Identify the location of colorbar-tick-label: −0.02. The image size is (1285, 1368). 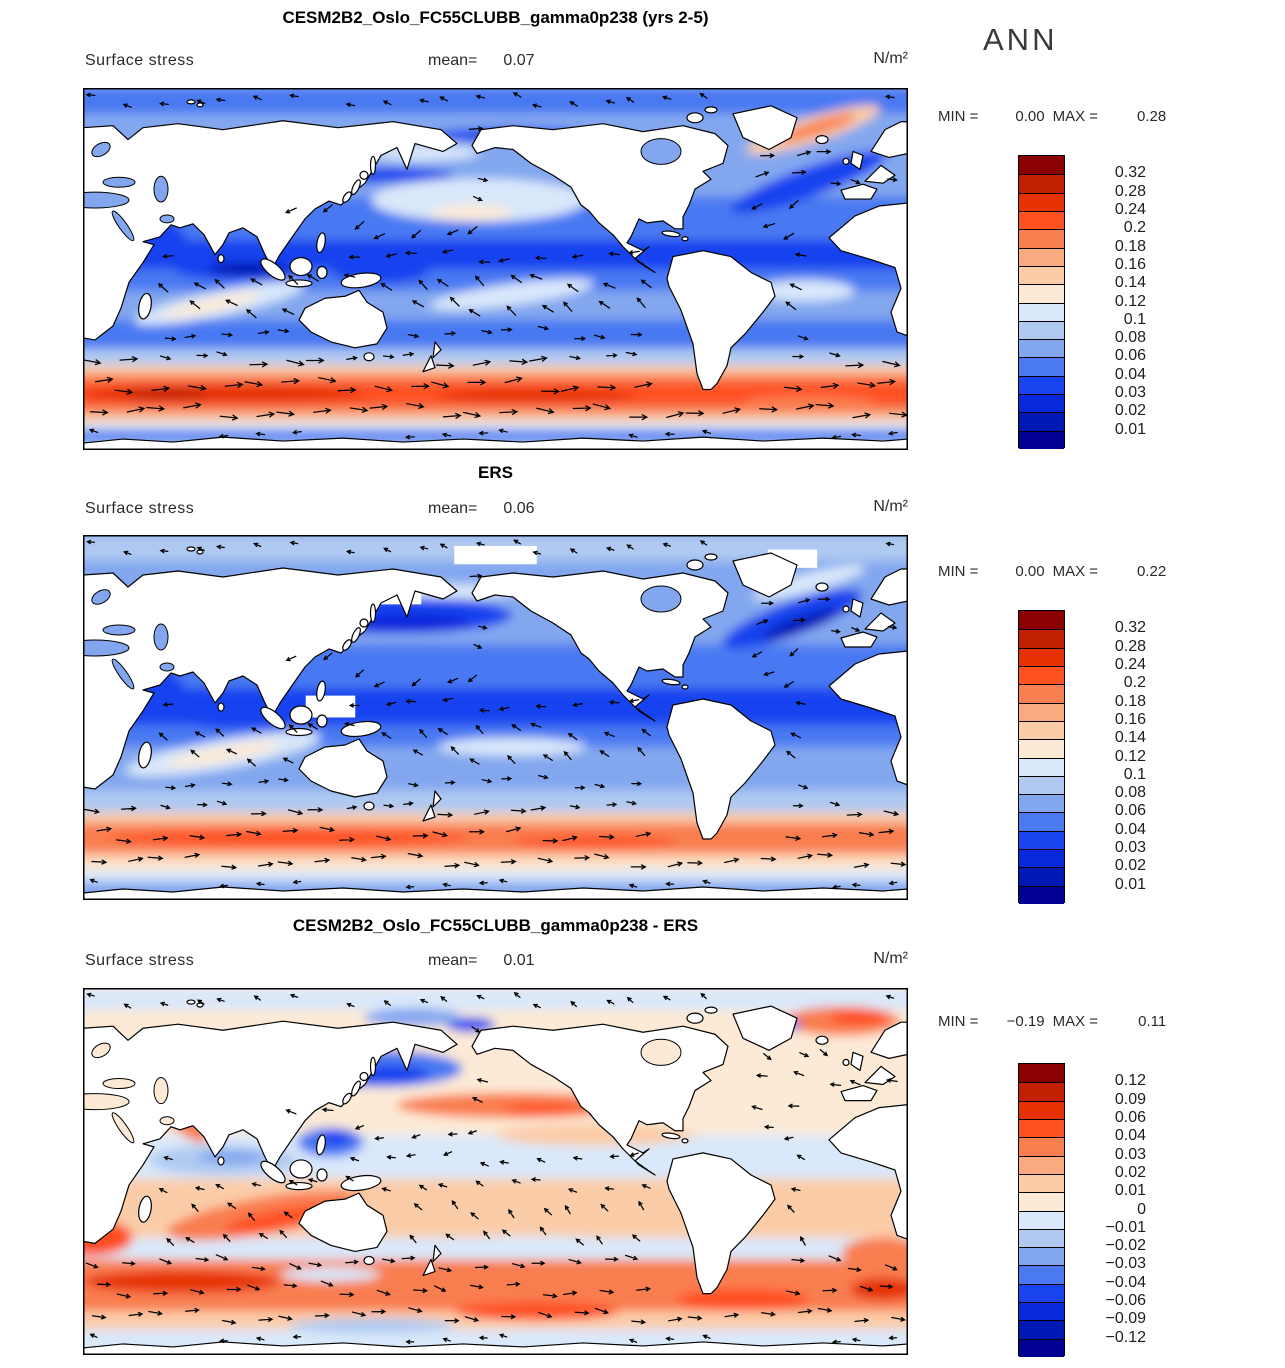
(1125, 1246).